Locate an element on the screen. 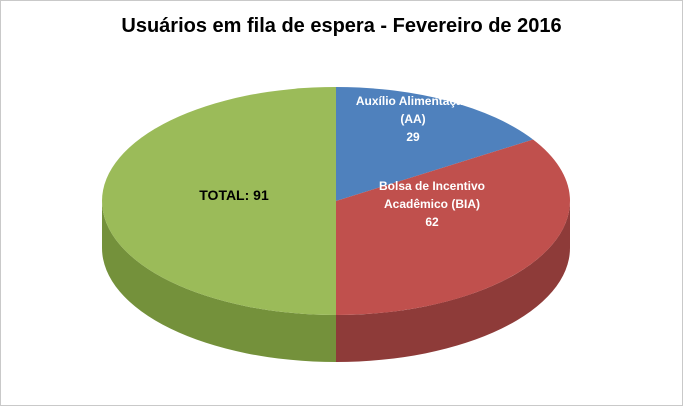  slice-label-aa-line2: (AA) is located at coordinates (413, 119).